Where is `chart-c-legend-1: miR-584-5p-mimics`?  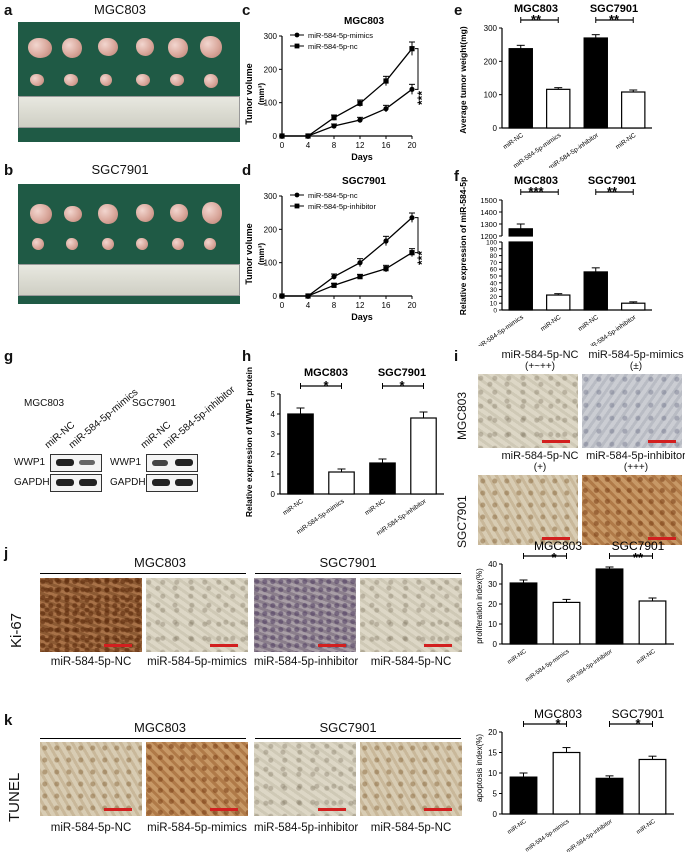 chart-c-legend-1: miR-584-5p-mimics is located at coordinates (340, 35).